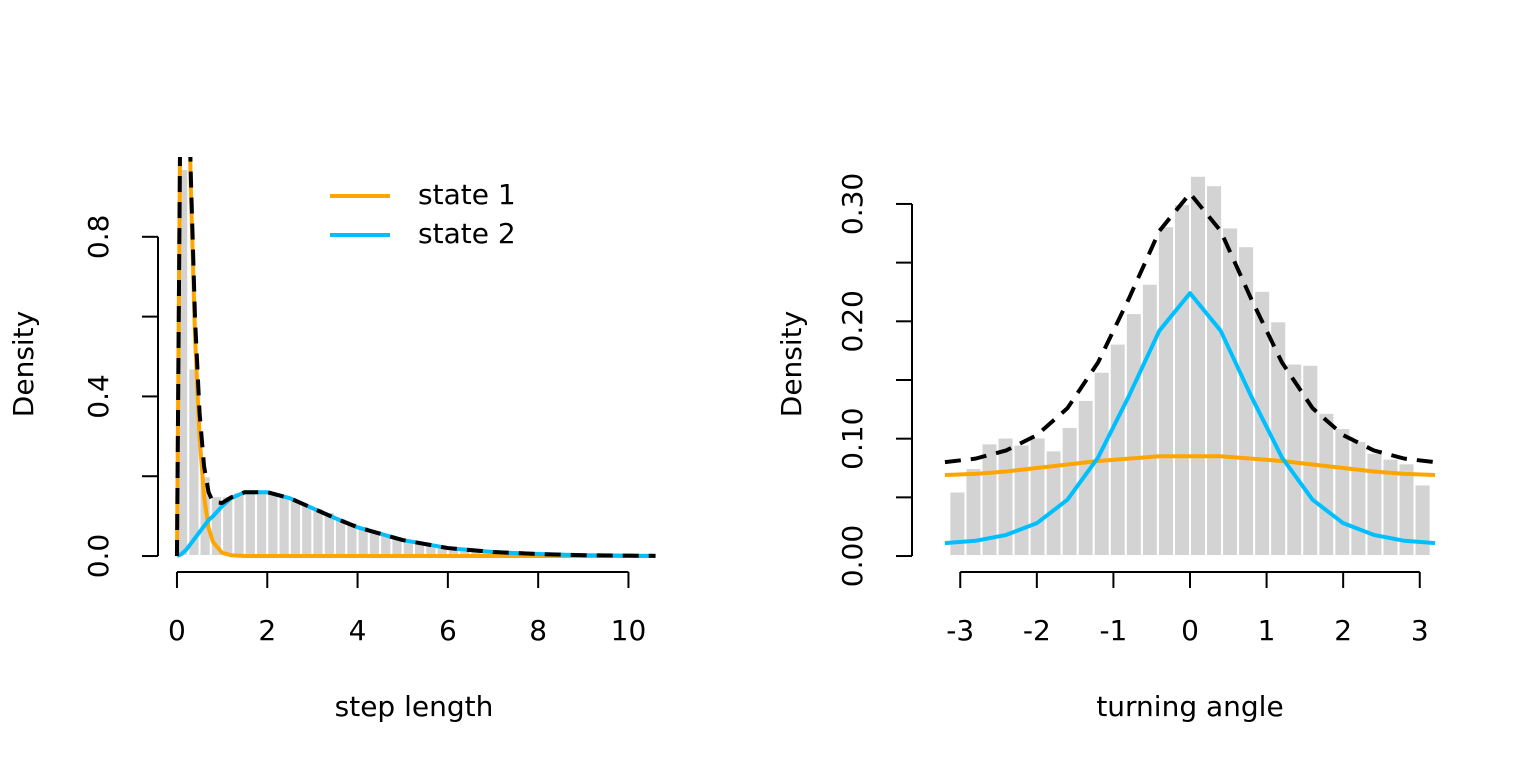 The width and height of the screenshot is (1536, 768). What do you see at coordinates (852, 439) in the screenshot?
I see `y-tick-label: 0.10` at bounding box center [852, 439].